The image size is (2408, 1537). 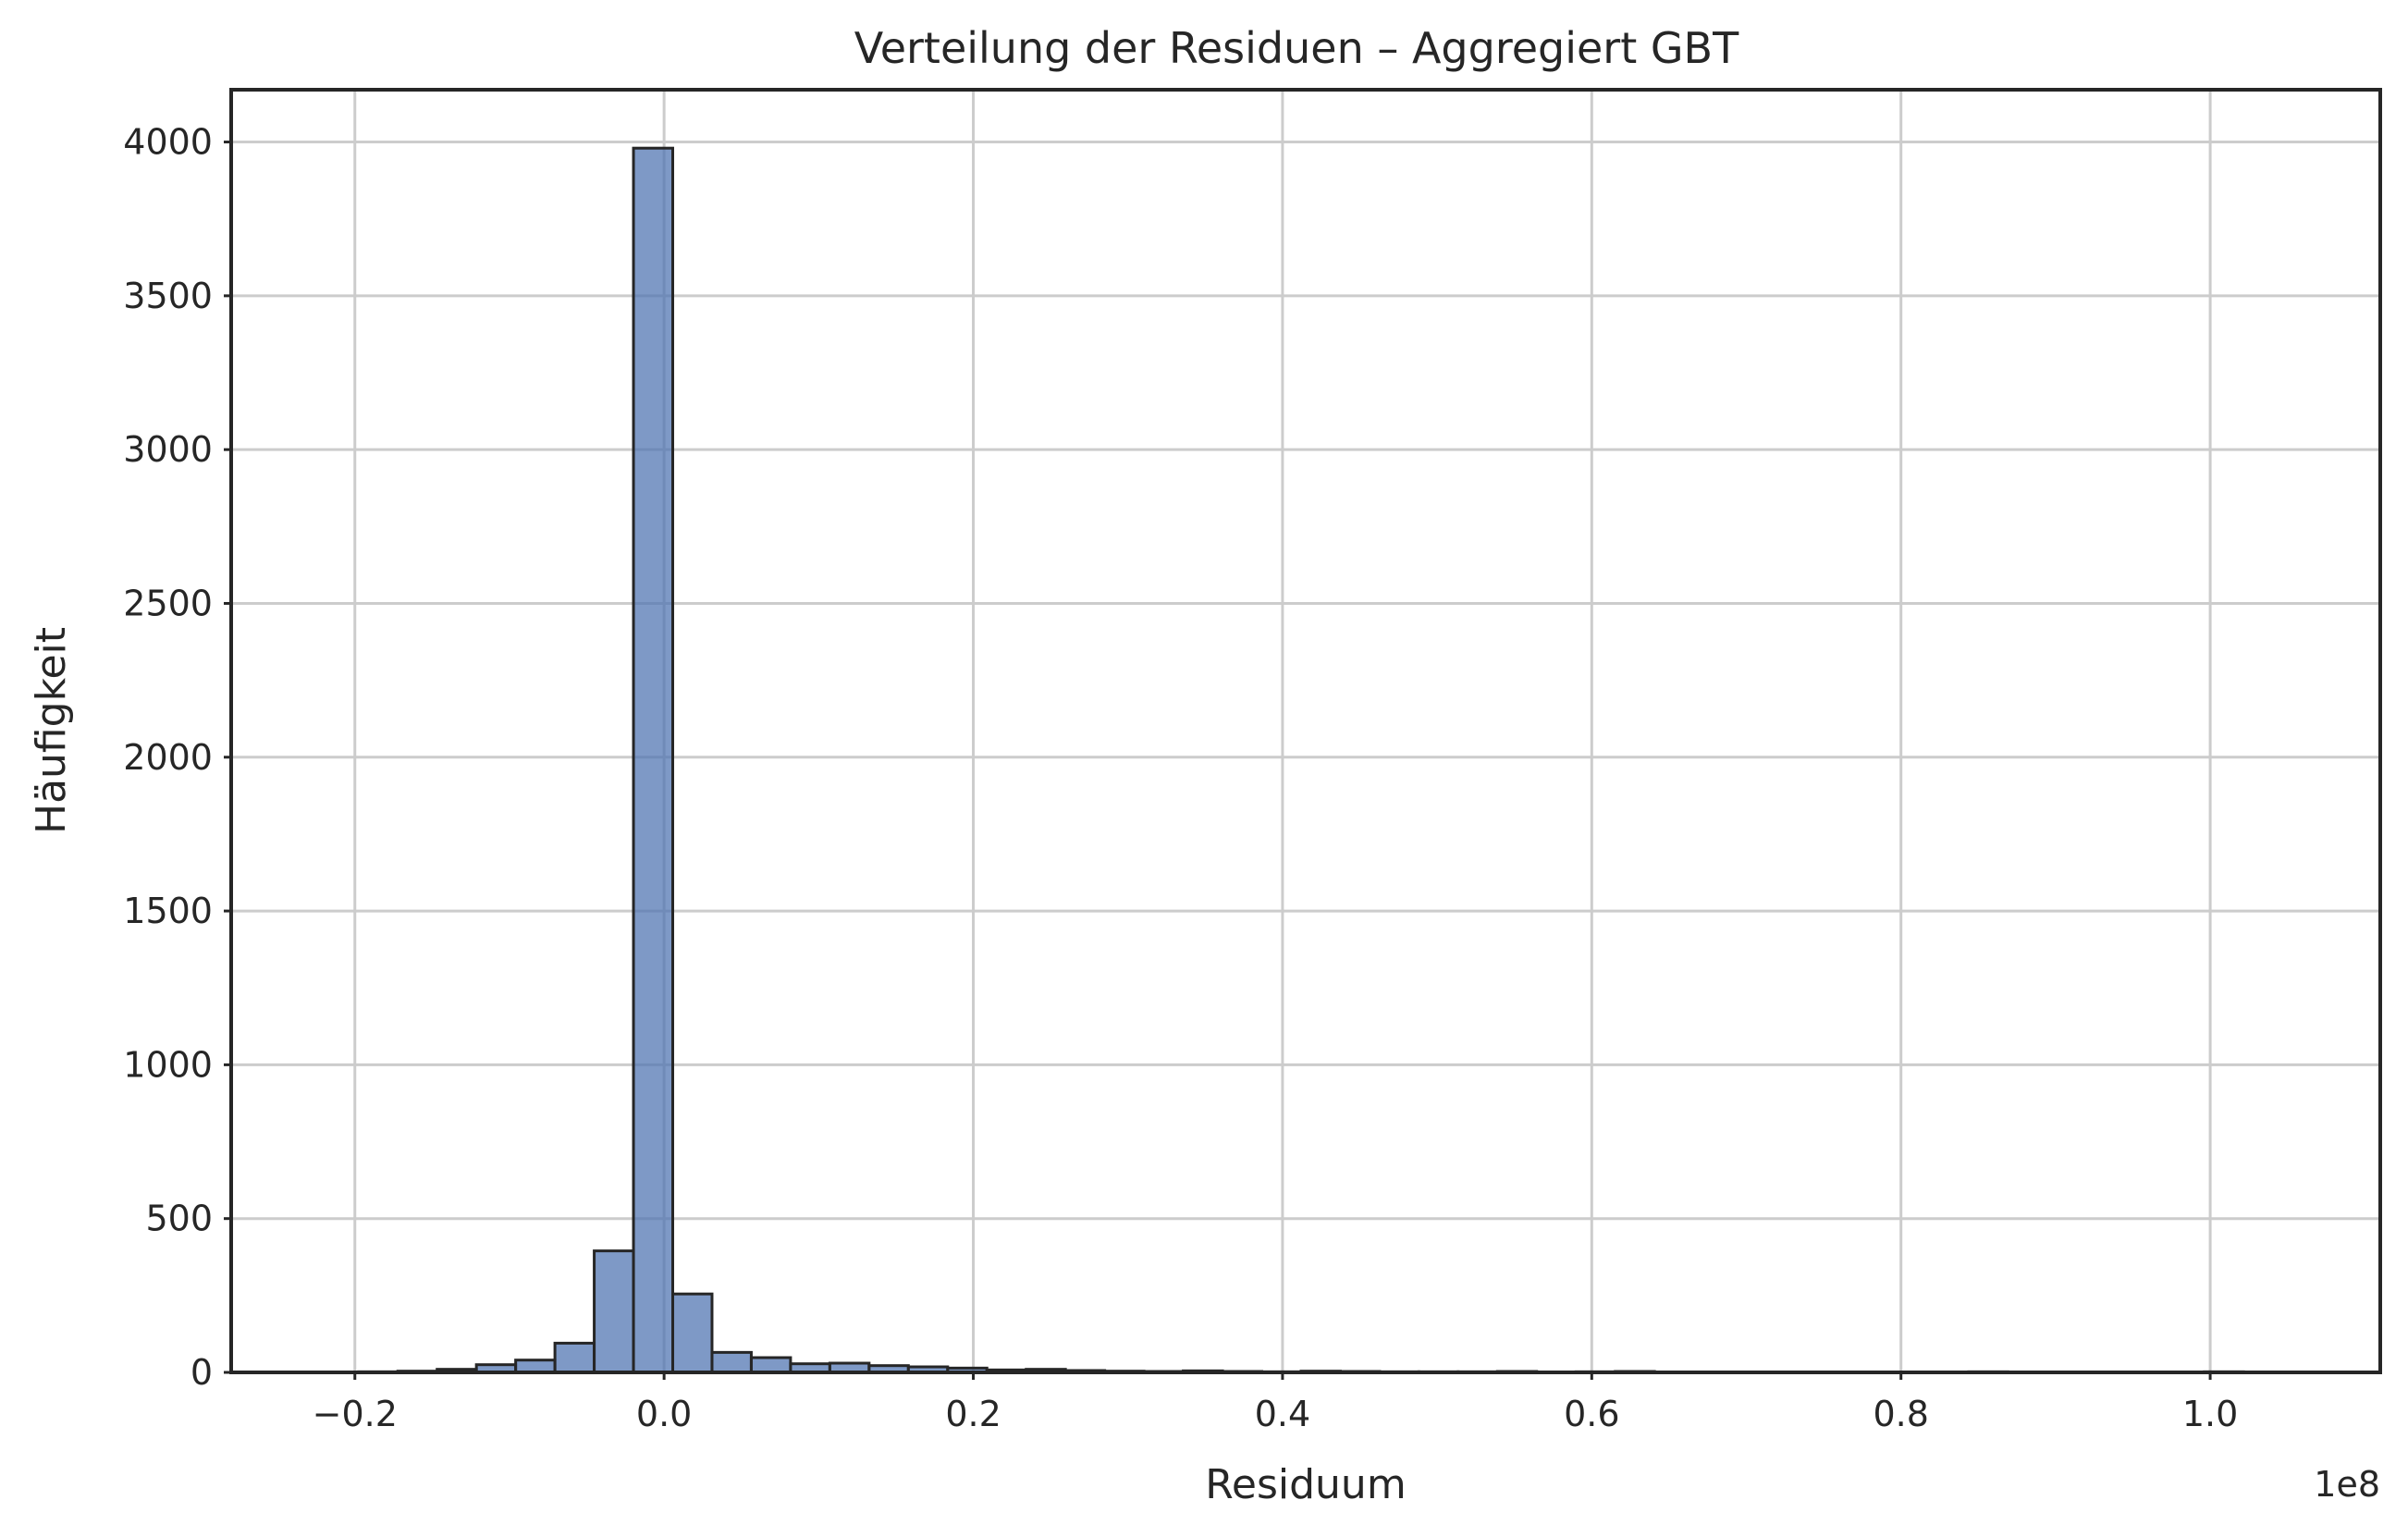 What do you see at coordinates (1305, 1484) in the screenshot?
I see `x-axis-label: Residuum` at bounding box center [1305, 1484].